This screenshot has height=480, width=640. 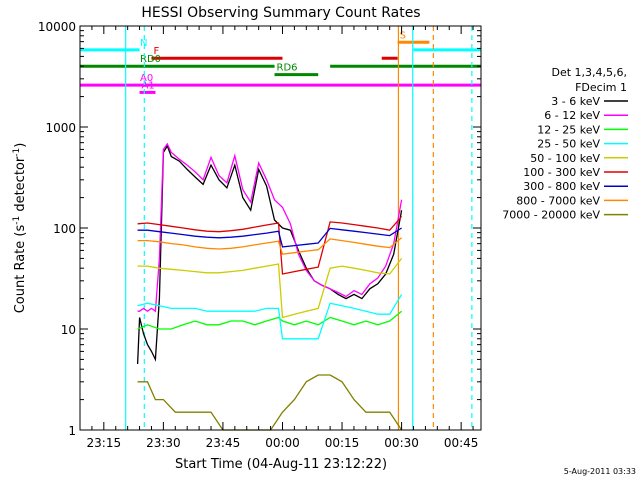 I want to click on legend-item-label-6: 300 - 800 keV, so click(x=561, y=186).